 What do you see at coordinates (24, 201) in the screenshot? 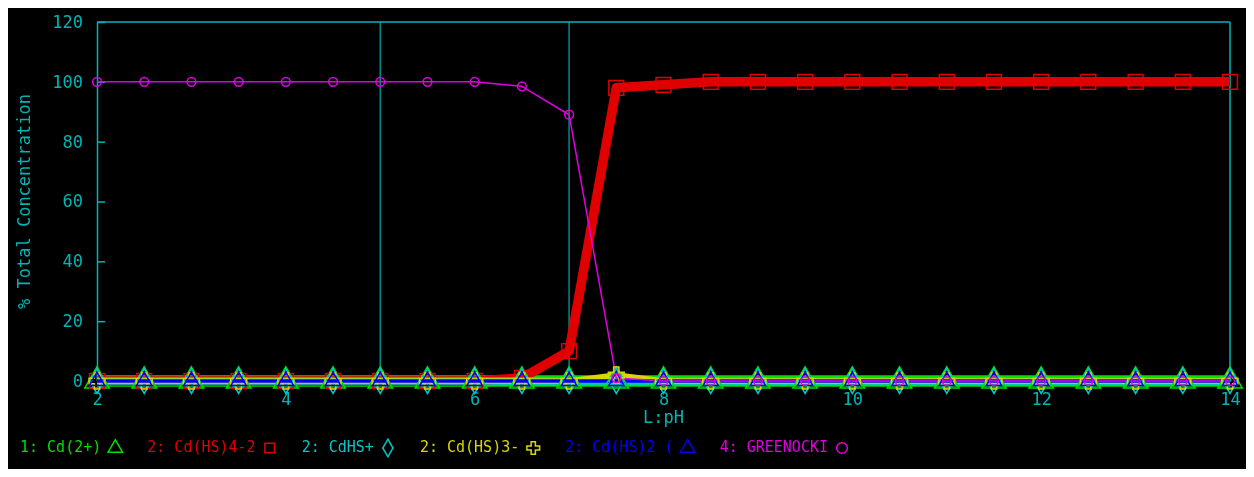
I see `y-axis-title: % Total Concentration` at bounding box center [24, 201].